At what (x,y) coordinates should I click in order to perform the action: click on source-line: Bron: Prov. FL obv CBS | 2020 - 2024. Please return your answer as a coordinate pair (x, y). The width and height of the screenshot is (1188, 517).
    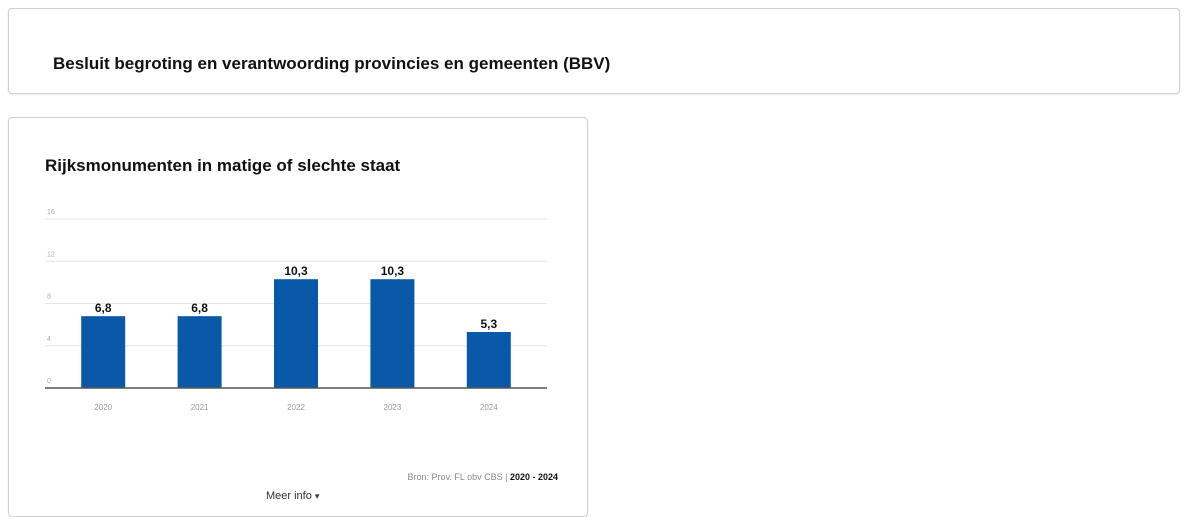
    Looking at the image, I should click on (483, 477).